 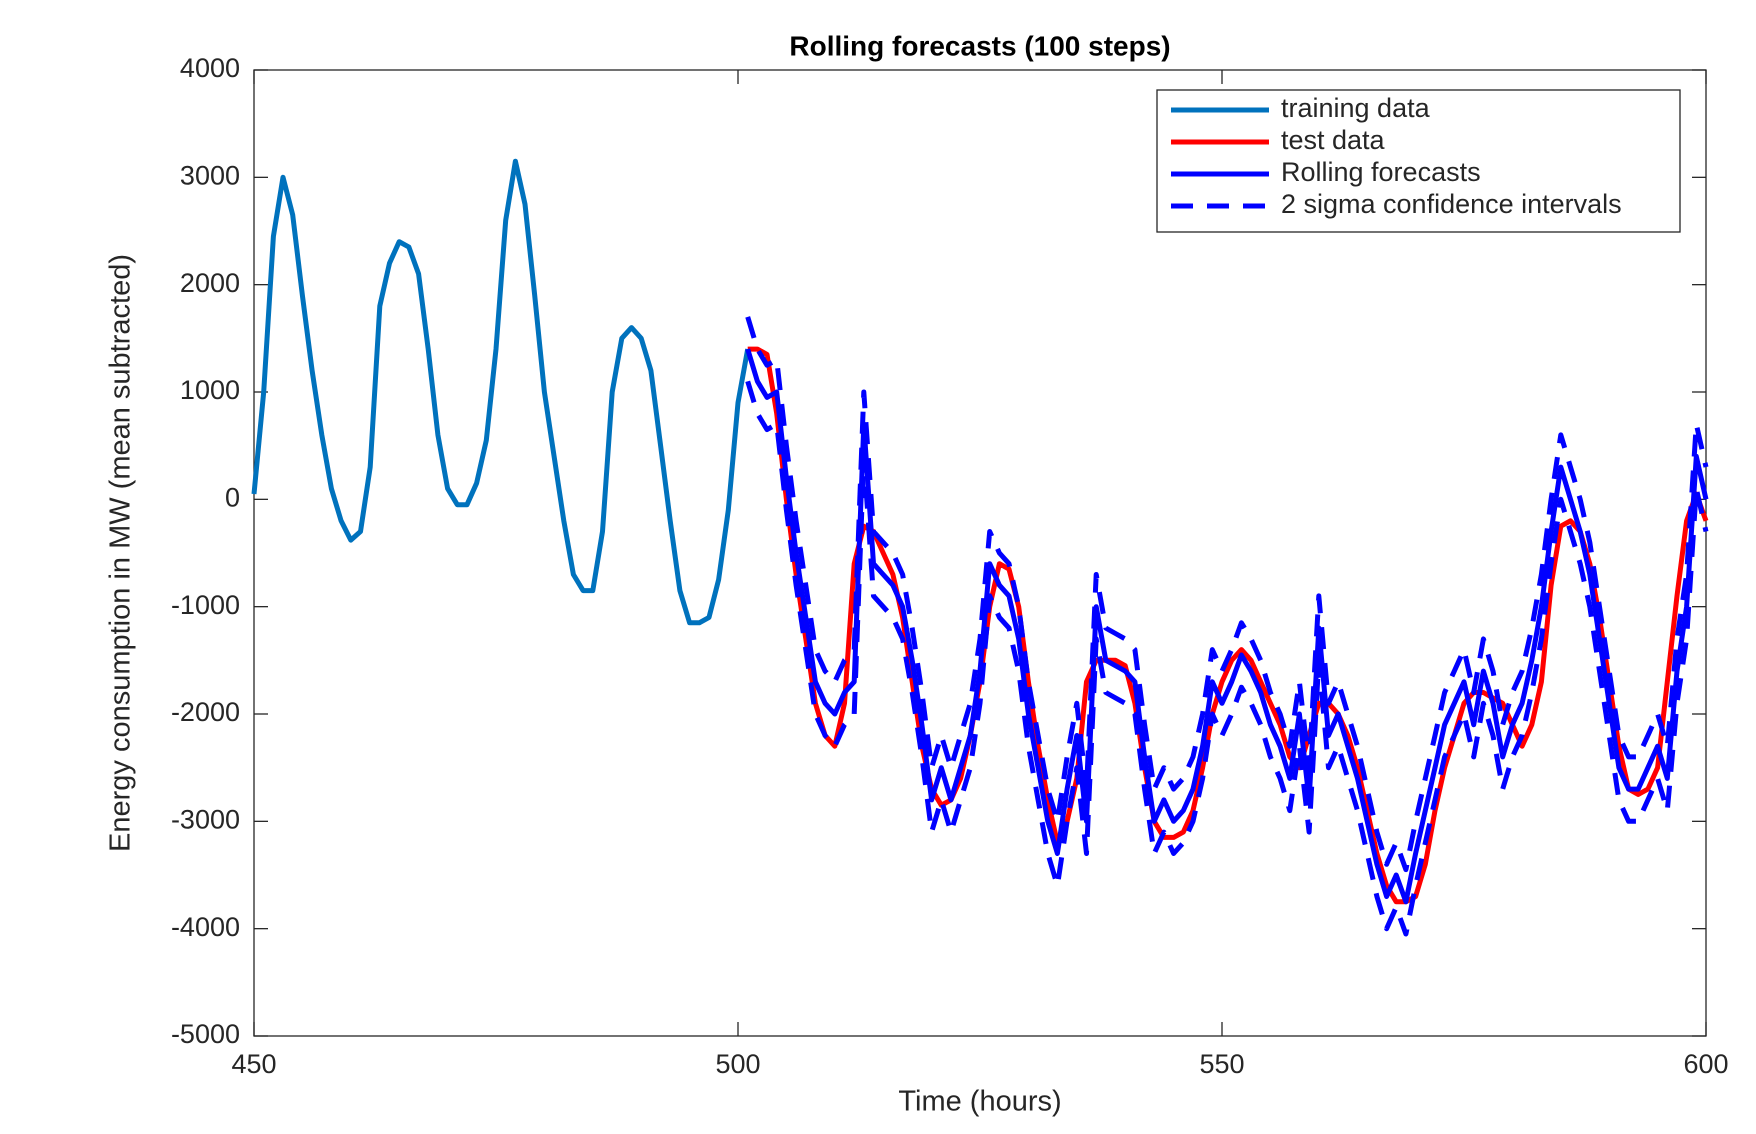 What do you see at coordinates (979, 1102) in the screenshot?
I see `x-axis-label: Time (hours)` at bounding box center [979, 1102].